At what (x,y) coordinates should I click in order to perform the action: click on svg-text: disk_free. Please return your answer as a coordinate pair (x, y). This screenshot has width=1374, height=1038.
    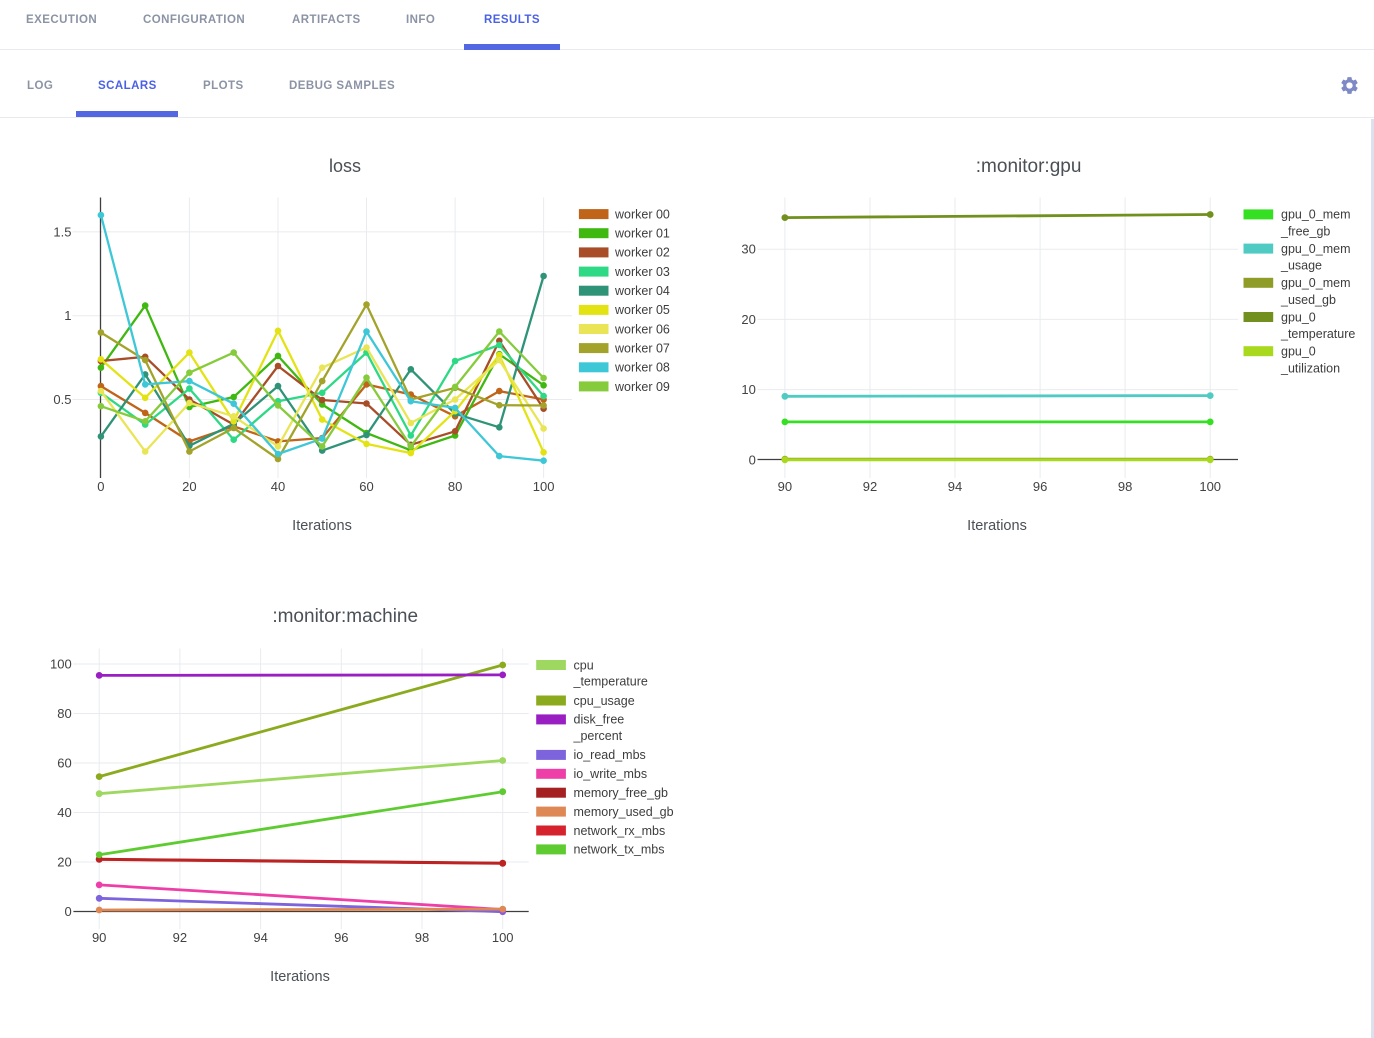
    Looking at the image, I should click on (599, 720).